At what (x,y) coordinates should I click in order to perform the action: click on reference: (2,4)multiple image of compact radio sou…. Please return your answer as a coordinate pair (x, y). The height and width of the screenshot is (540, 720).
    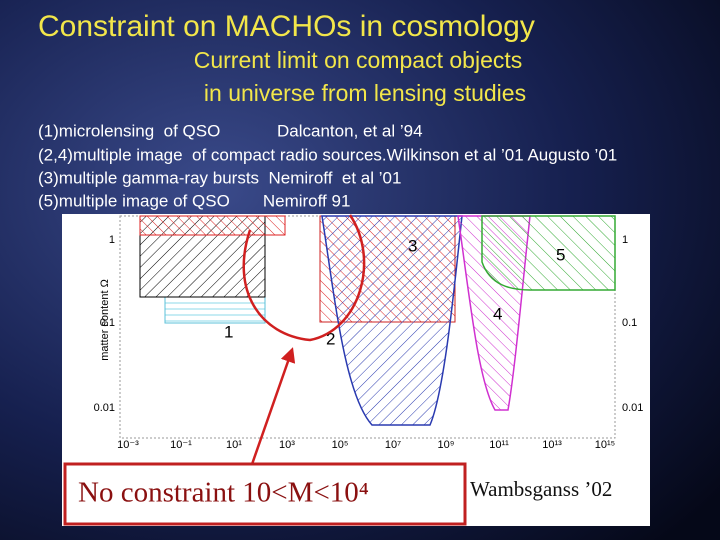
    Looking at the image, I should click on (327, 154).